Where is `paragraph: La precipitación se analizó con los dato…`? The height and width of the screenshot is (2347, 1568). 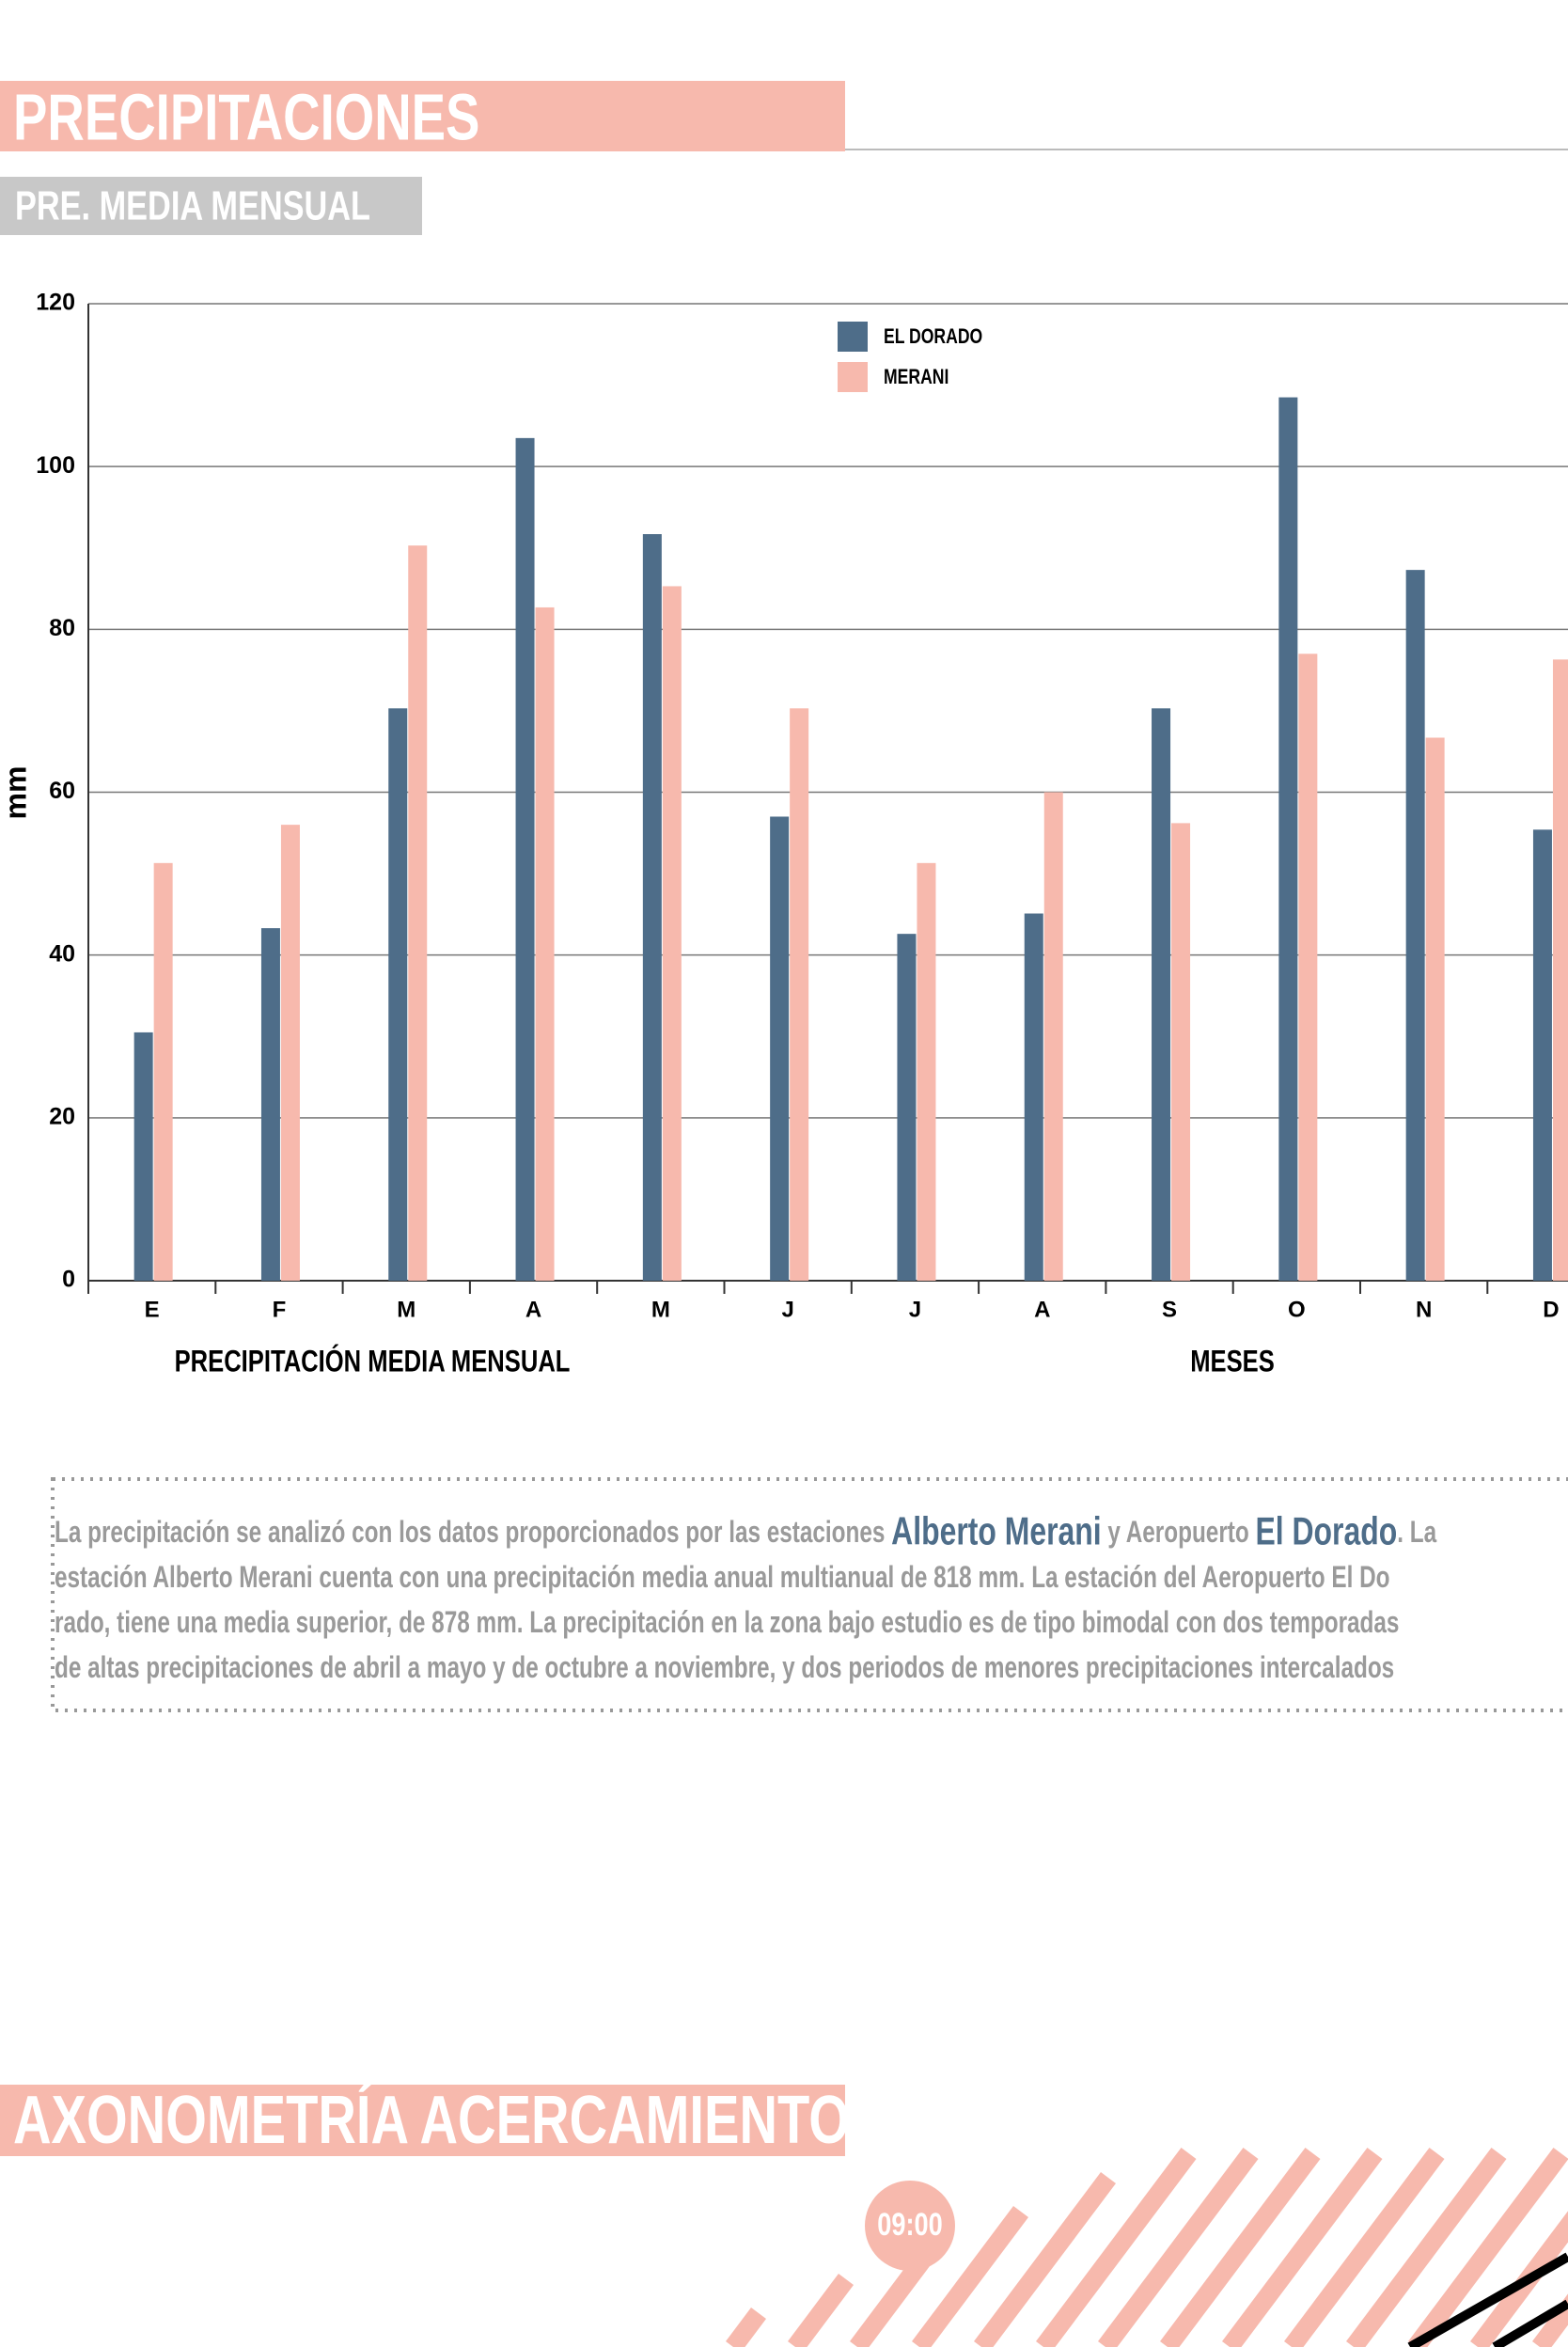
paragraph: La precipitación se analizó con los dato… is located at coordinates (745, 1597).